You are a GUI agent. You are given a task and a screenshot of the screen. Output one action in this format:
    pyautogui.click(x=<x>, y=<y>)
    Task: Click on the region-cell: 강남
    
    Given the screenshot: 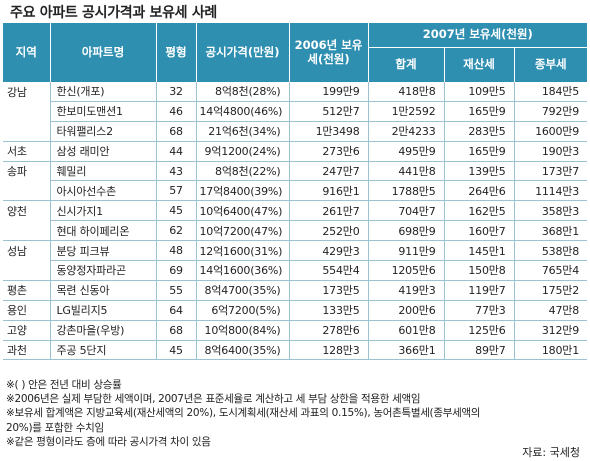 What is the action you would take?
    pyautogui.click(x=17, y=92)
    